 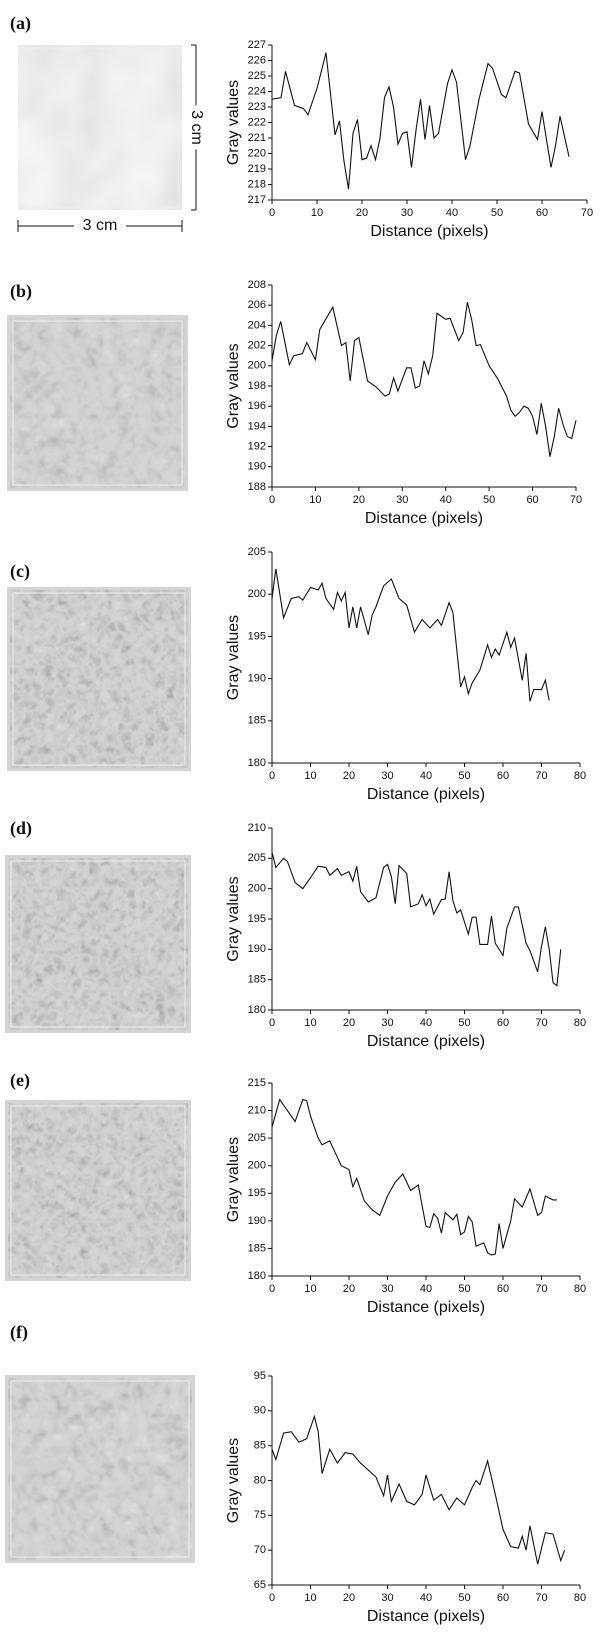 I want to click on y-tick-label: 227, so click(x=257, y=45).